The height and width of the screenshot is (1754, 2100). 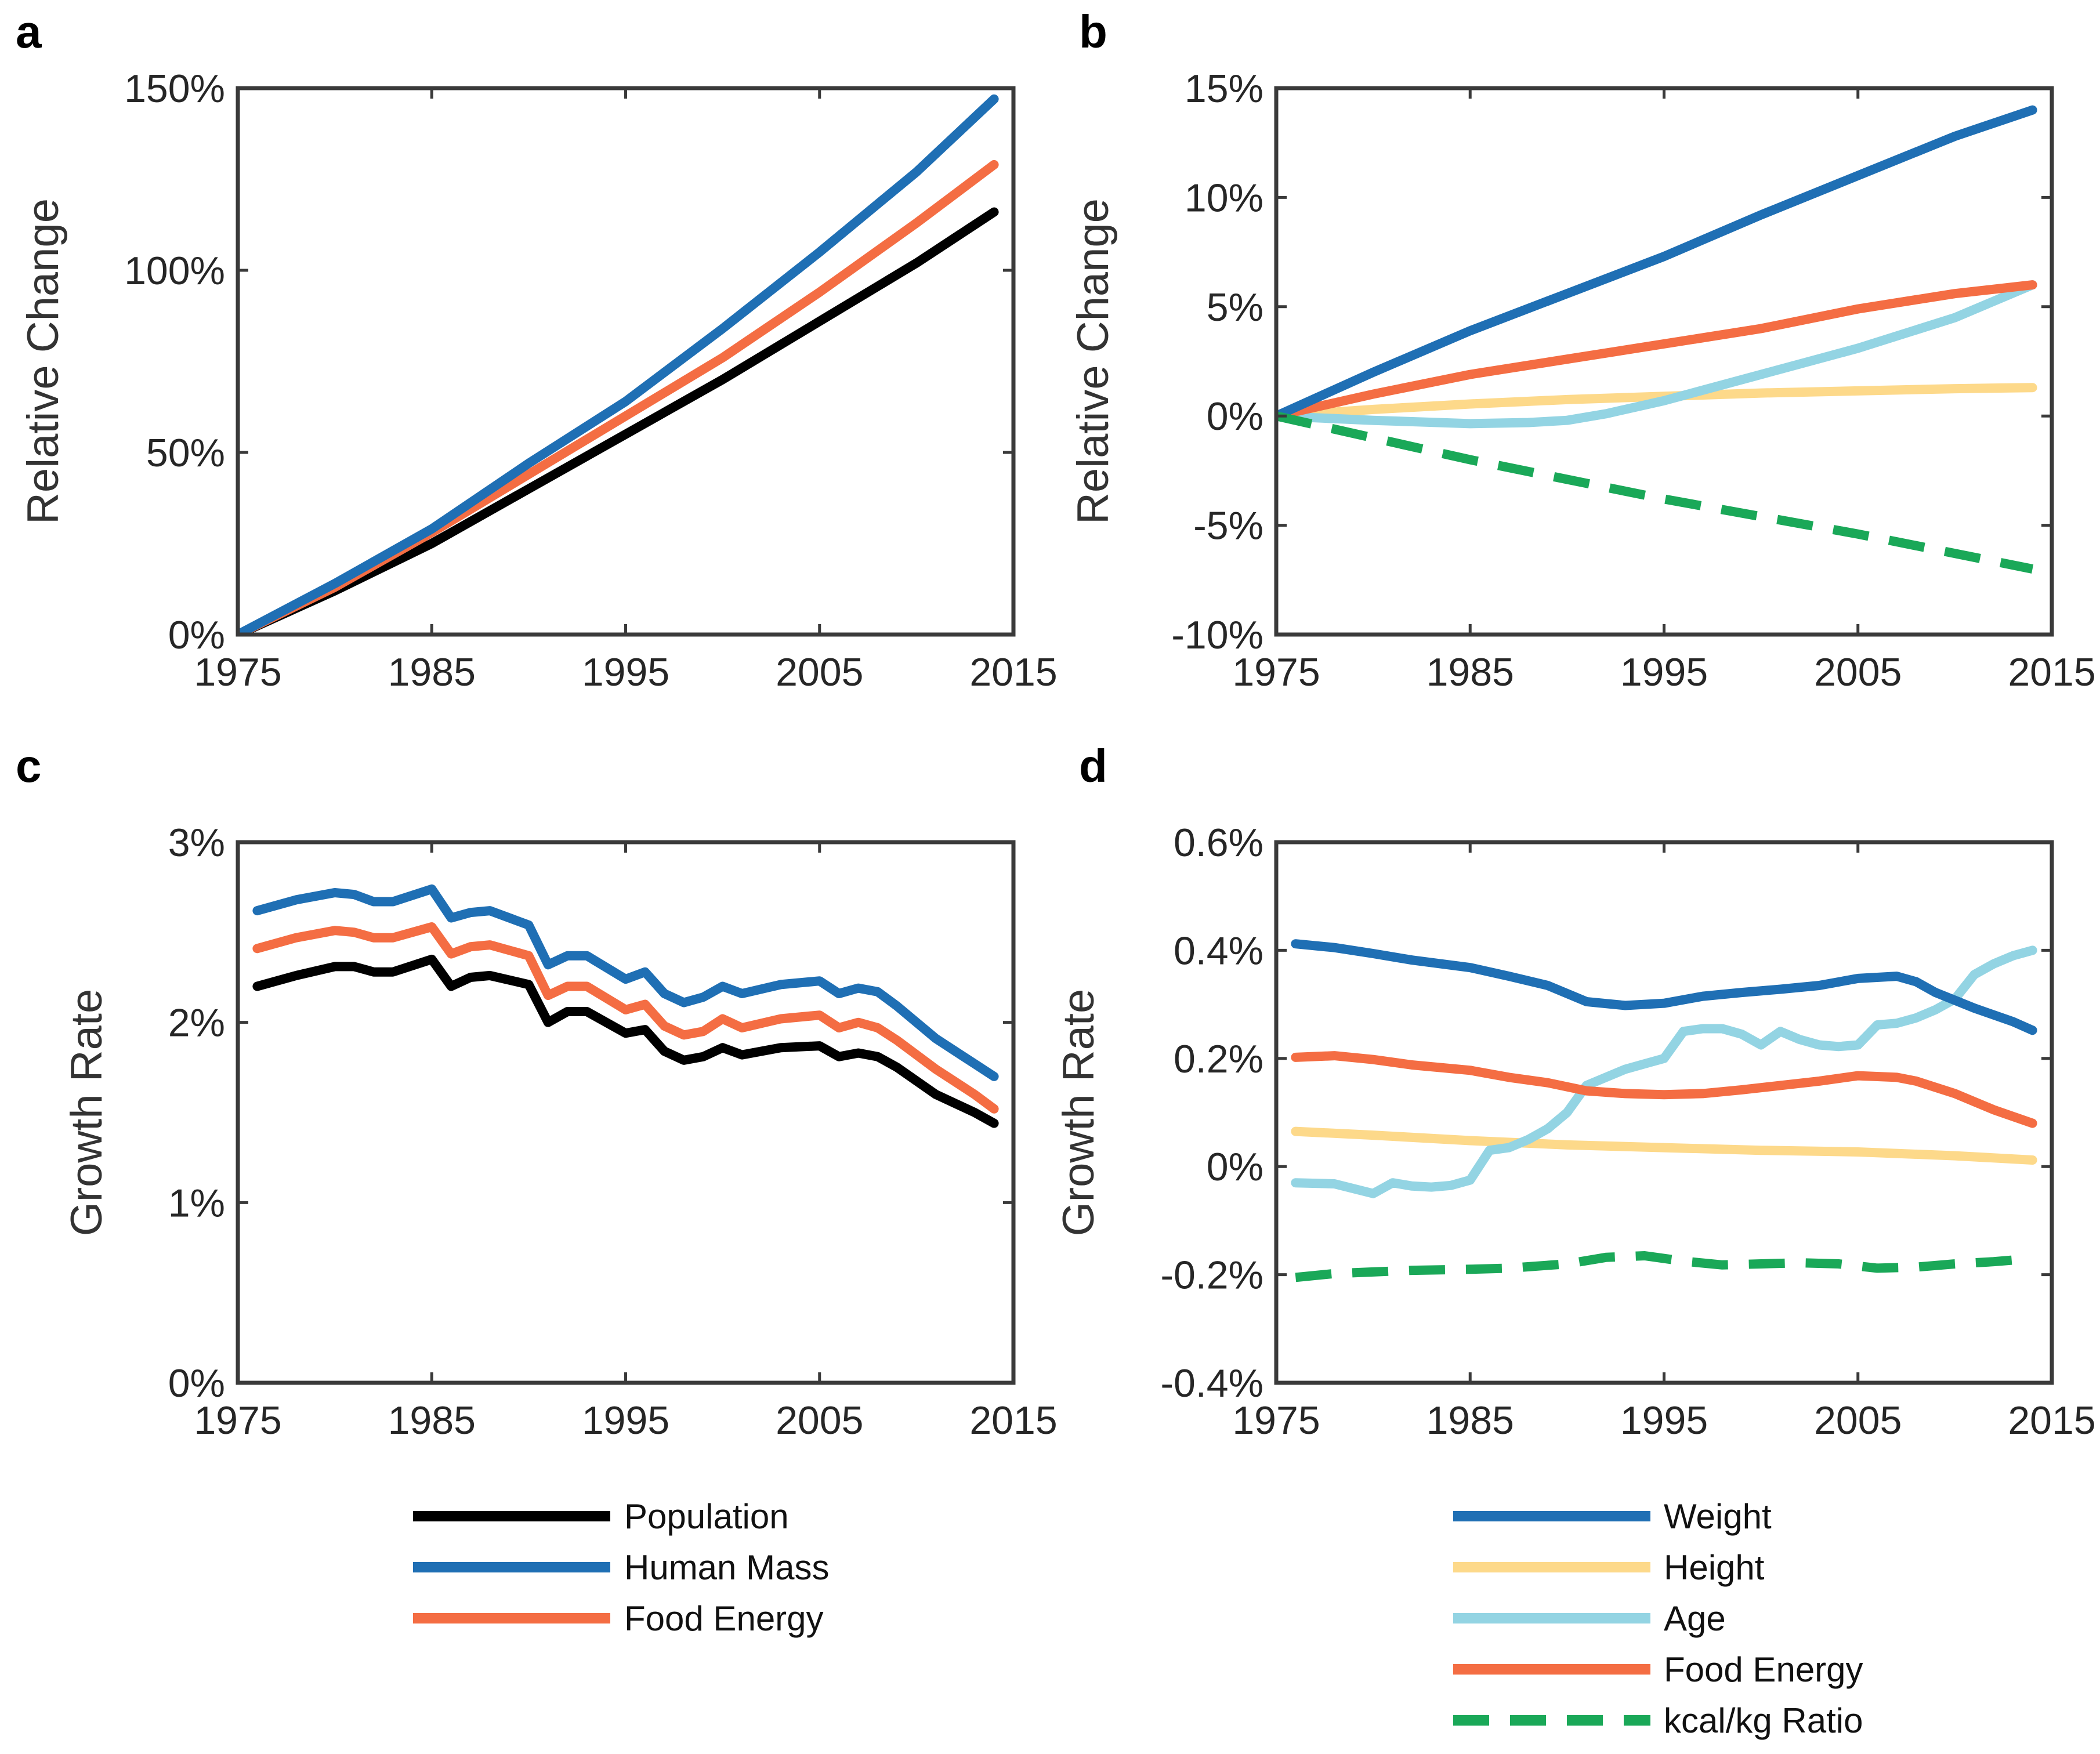 I want to click on panel-letter-c: c, so click(x=29, y=766).